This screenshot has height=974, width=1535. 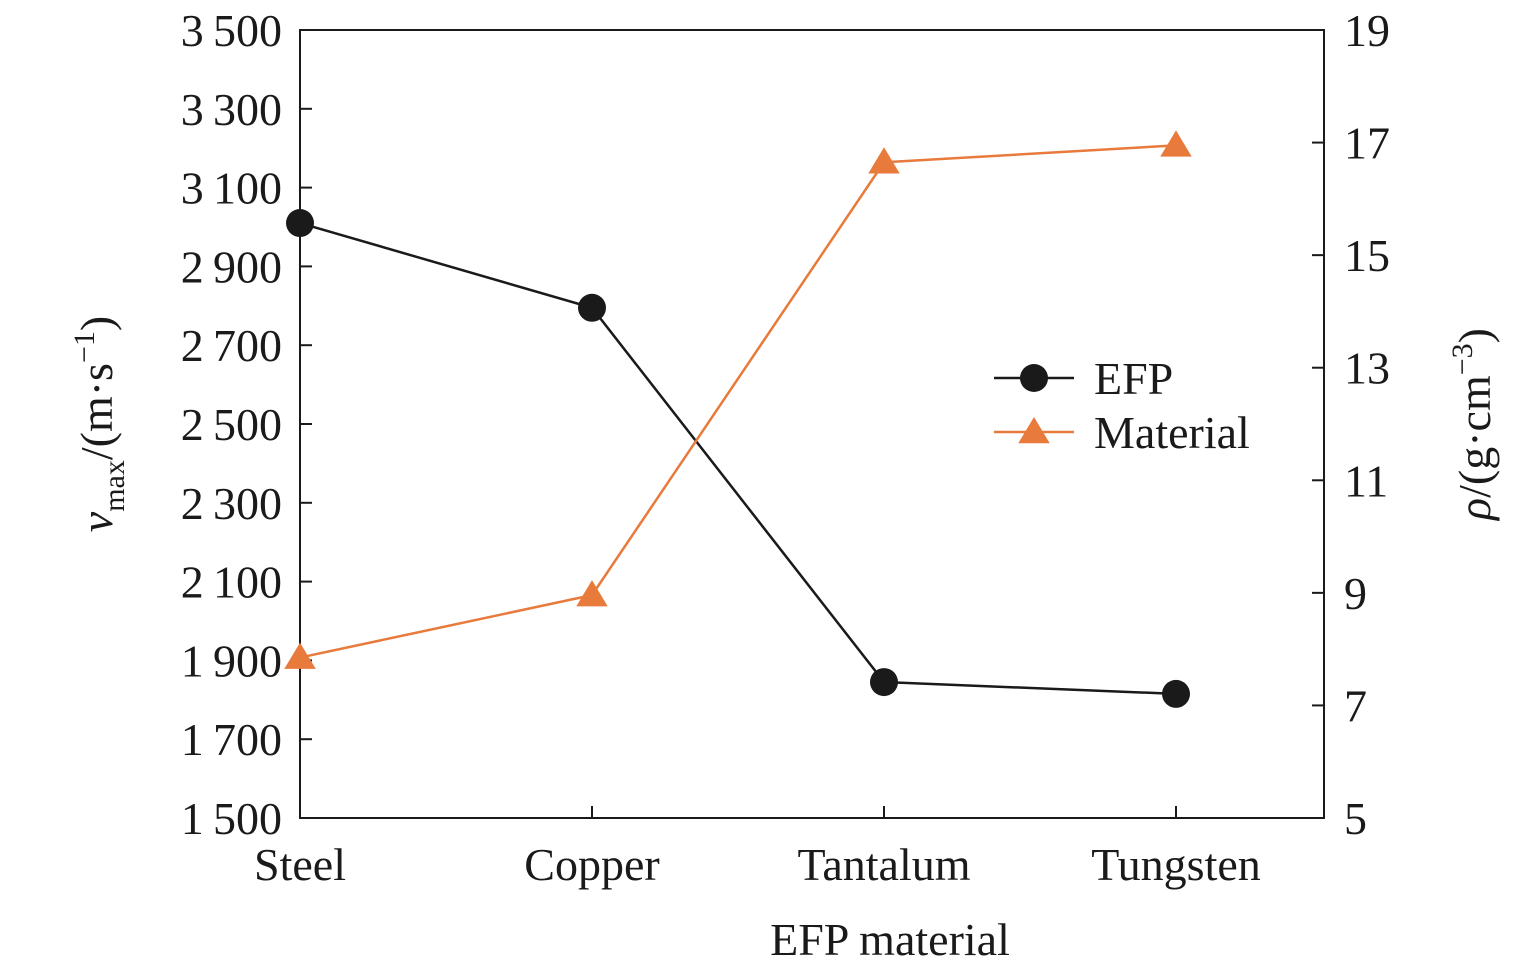 What do you see at coordinates (757, 848) in the screenshot?
I see `x-axis: Steel Copper Tantalum Tungsten` at bounding box center [757, 848].